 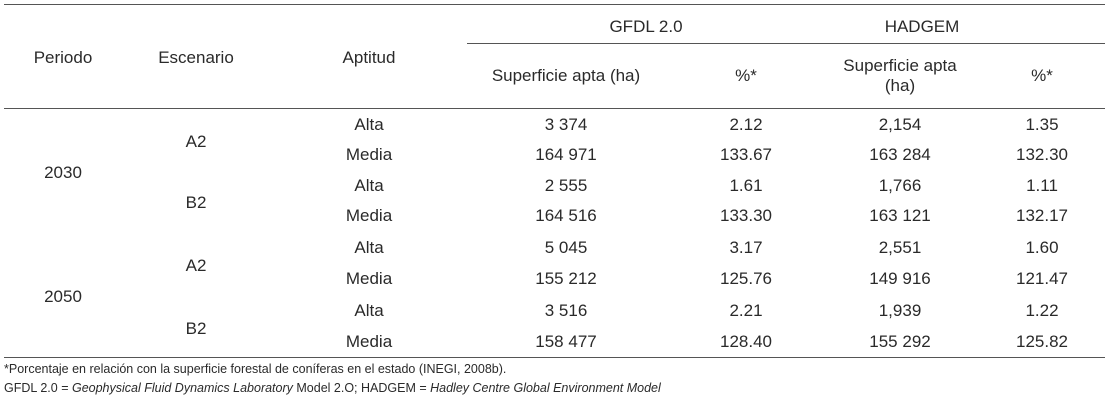 I want to click on hadgem-area: 163 284, so click(x=900, y=154).